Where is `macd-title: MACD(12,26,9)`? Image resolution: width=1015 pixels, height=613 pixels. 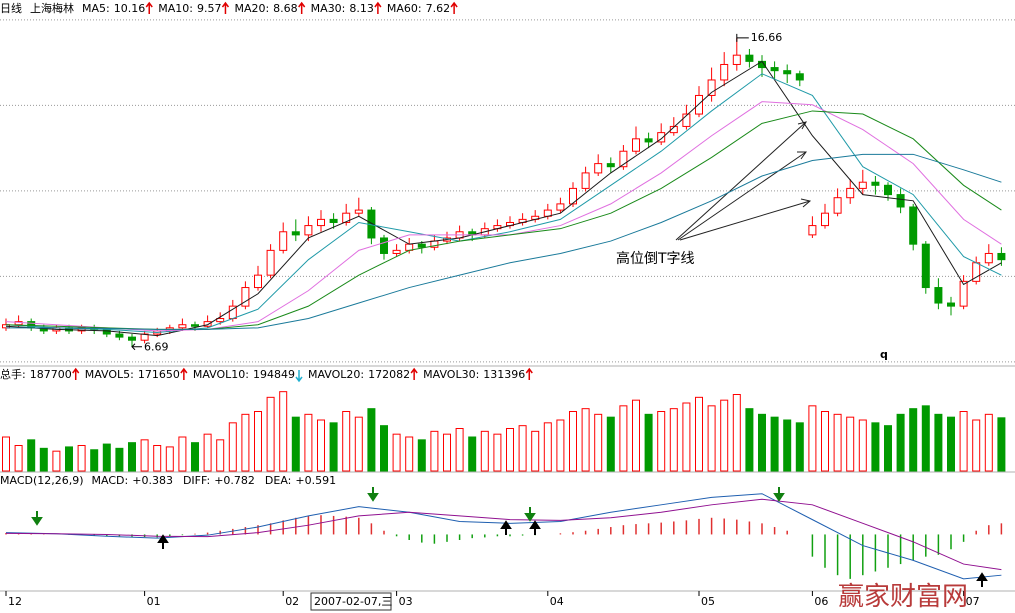 macd-title: MACD(12,26,9) is located at coordinates (42, 480).